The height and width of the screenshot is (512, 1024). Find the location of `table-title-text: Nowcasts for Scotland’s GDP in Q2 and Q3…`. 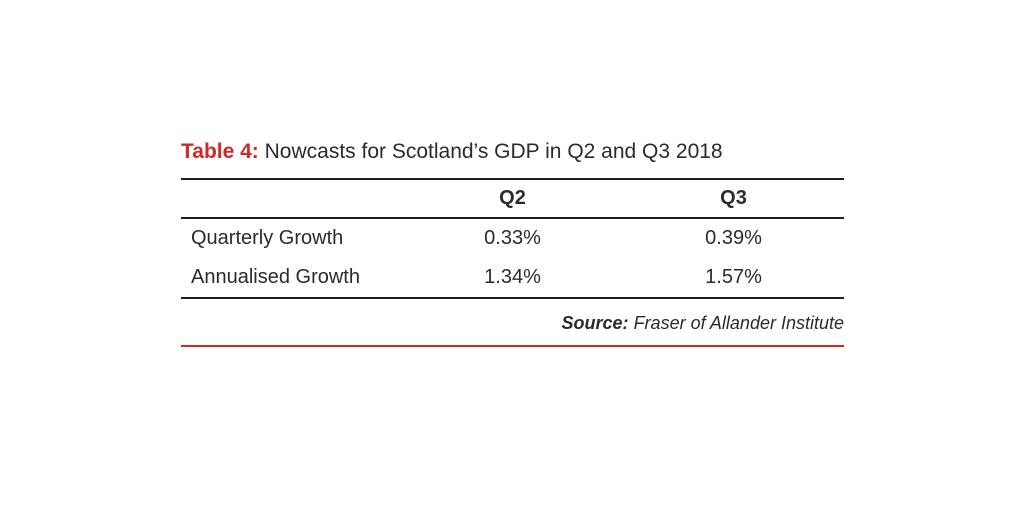

table-title-text: Nowcasts for Scotland’s GDP in Q2 and Q3… is located at coordinates (490, 151).